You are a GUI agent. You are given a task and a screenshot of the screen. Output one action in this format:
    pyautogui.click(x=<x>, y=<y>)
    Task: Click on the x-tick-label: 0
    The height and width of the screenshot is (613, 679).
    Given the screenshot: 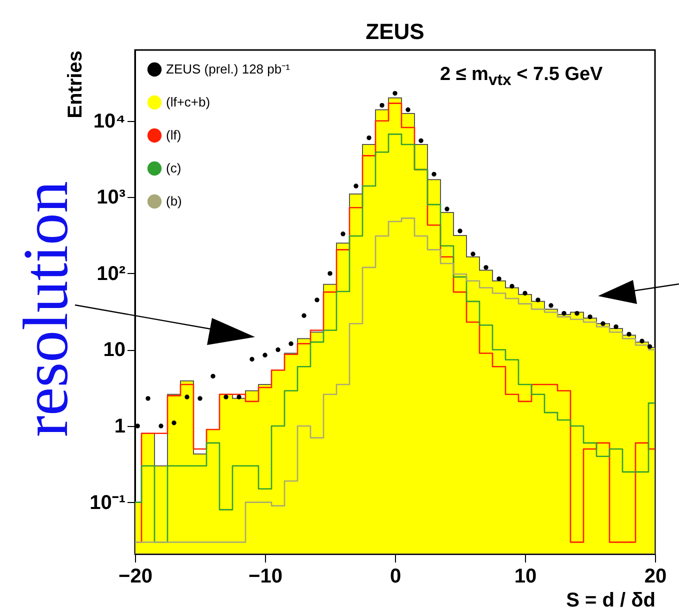 What is the action you would take?
    pyautogui.click(x=396, y=577)
    